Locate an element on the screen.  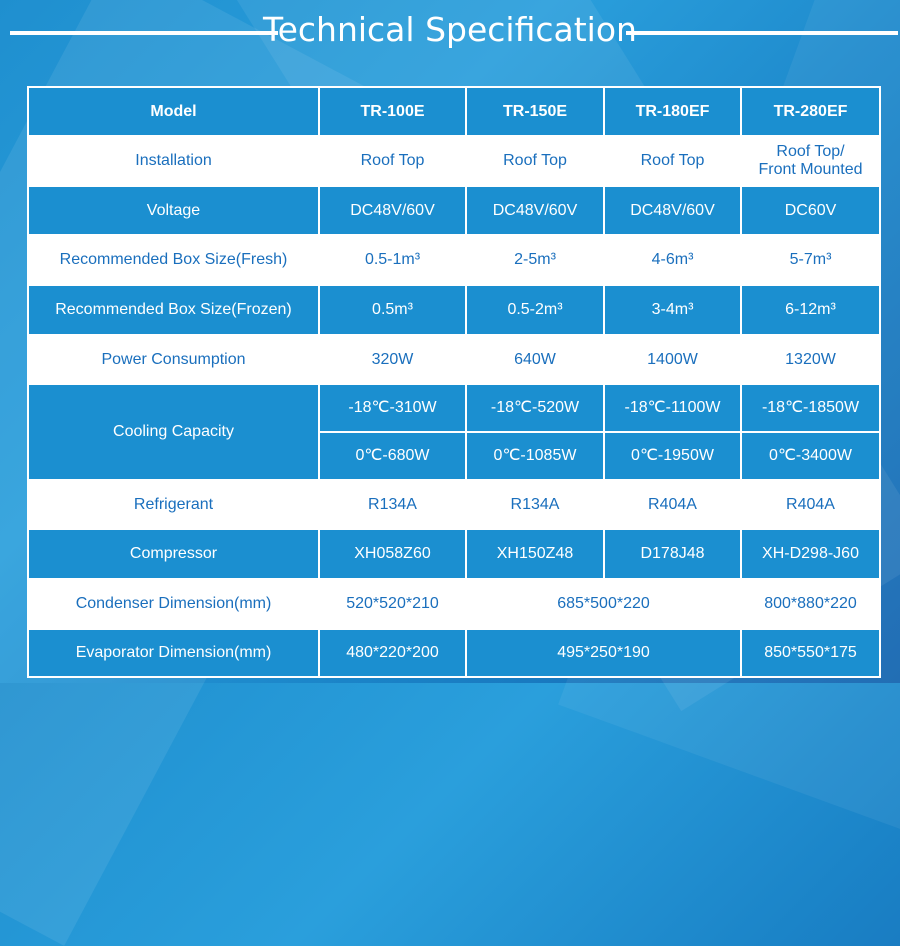
row-label: Refrigerant is located at coordinates (173, 504).